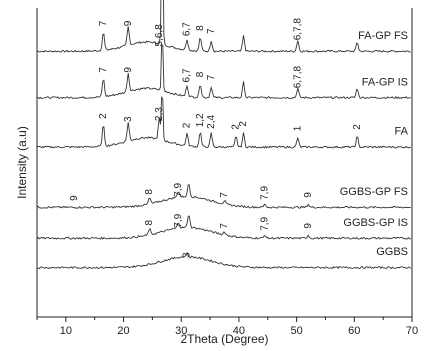 The image size is (428, 351). What do you see at coordinates (354, 331) in the screenshot?
I see `x-tick-label: 60` at bounding box center [354, 331].